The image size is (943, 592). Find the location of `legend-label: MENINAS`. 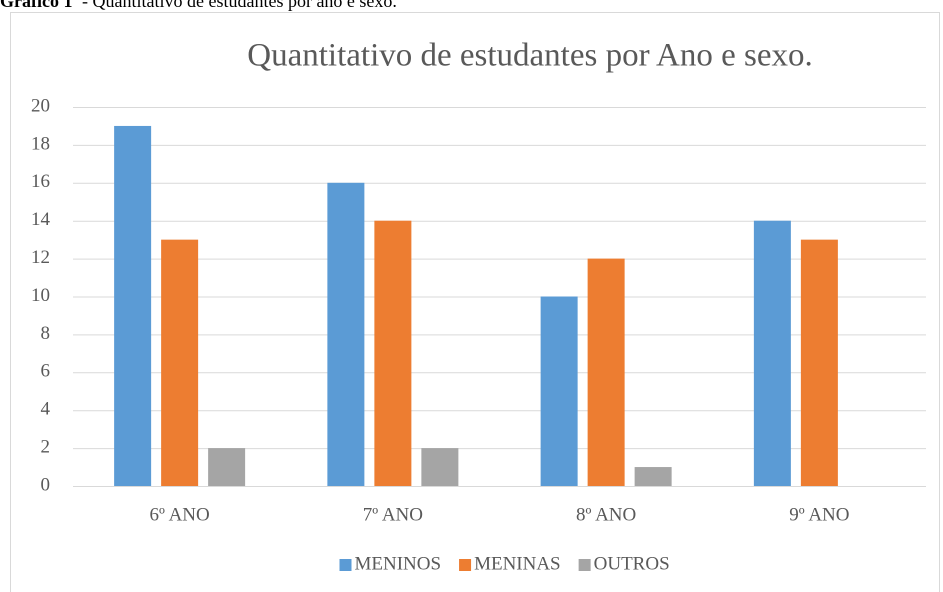

legend-label: MENINAS is located at coordinates (517, 563).